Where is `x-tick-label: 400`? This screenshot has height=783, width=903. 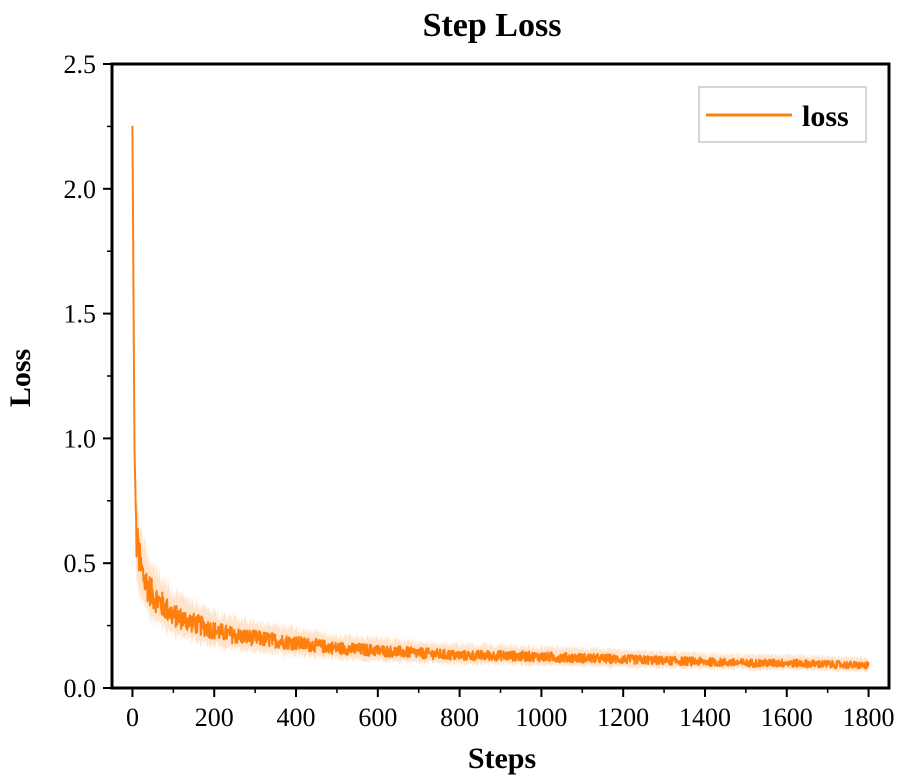
x-tick-label: 400 is located at coordinates (296, 717).